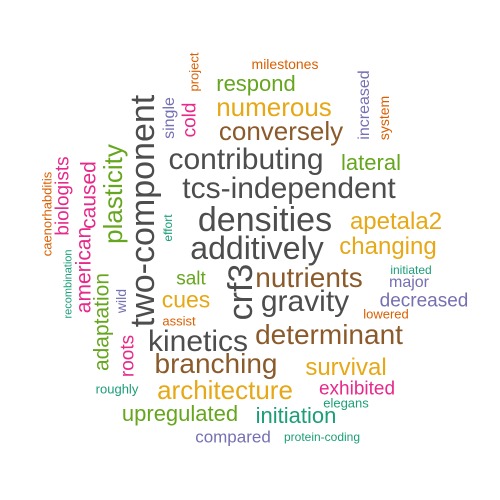 Image resolution: width=500 pixels, height=500 pixels. Describe the element at coordinates (256, 83) in the screenshot. I see `word-respond: respond` at that location.